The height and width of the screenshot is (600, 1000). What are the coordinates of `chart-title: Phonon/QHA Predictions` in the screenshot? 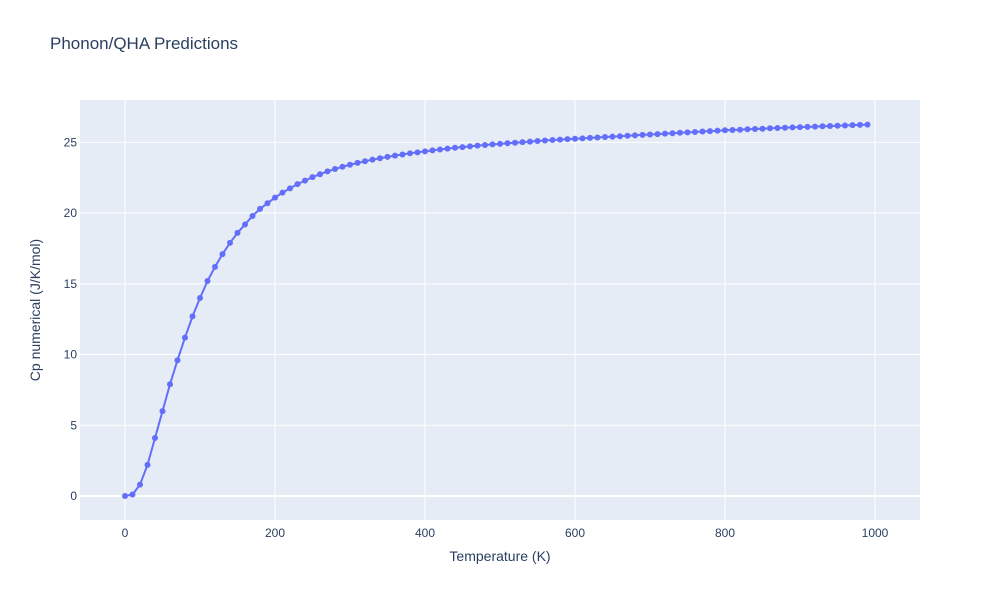 It's located at (144, 43).